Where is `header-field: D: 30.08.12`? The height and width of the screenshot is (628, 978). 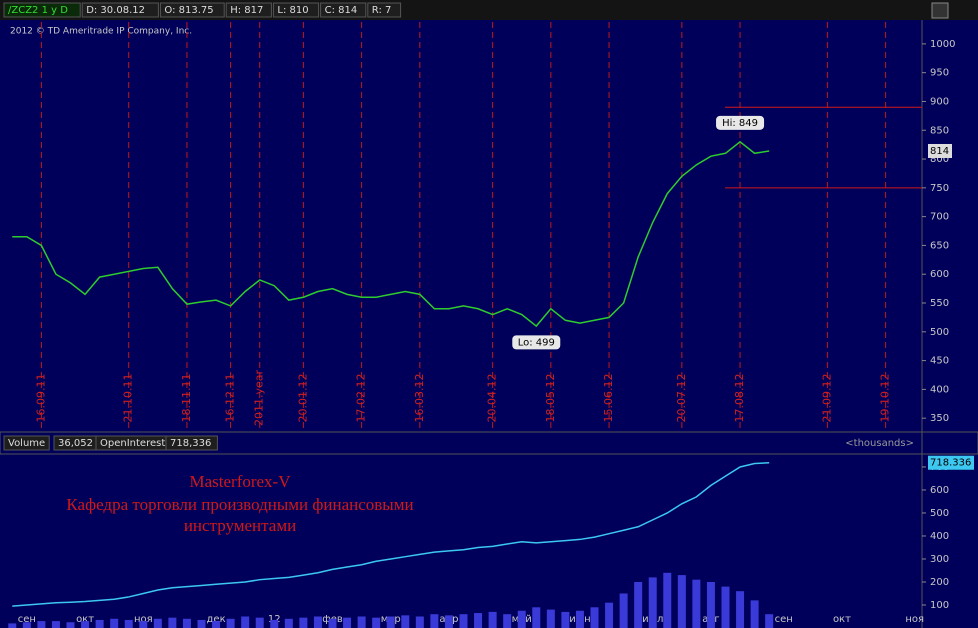 header-field: D: 30.08.12 is located at coordinates (115, 10).